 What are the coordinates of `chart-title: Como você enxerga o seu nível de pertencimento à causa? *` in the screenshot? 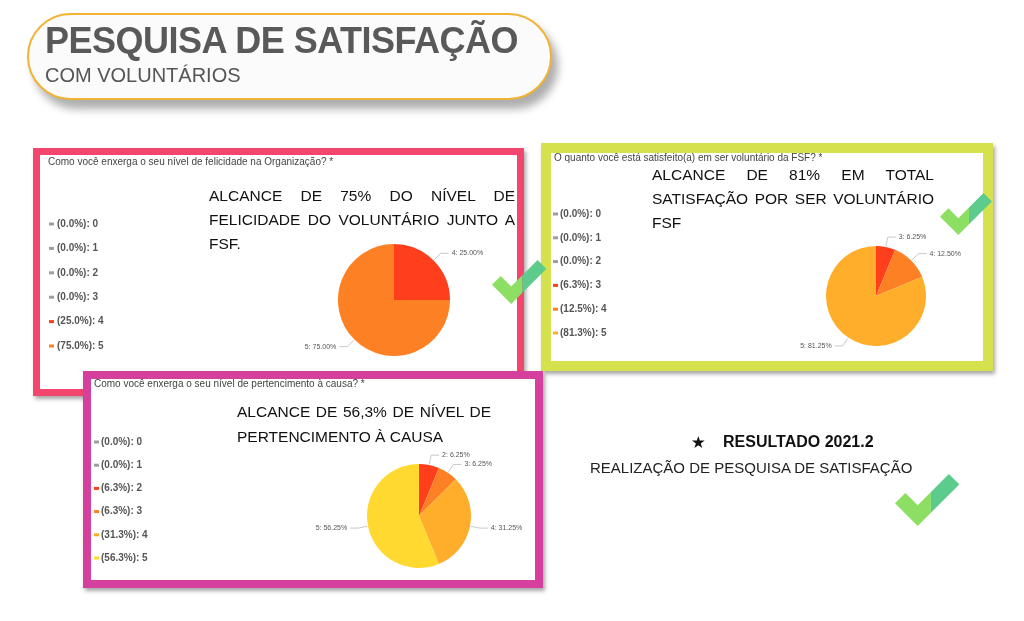 It's located at (229, 383).